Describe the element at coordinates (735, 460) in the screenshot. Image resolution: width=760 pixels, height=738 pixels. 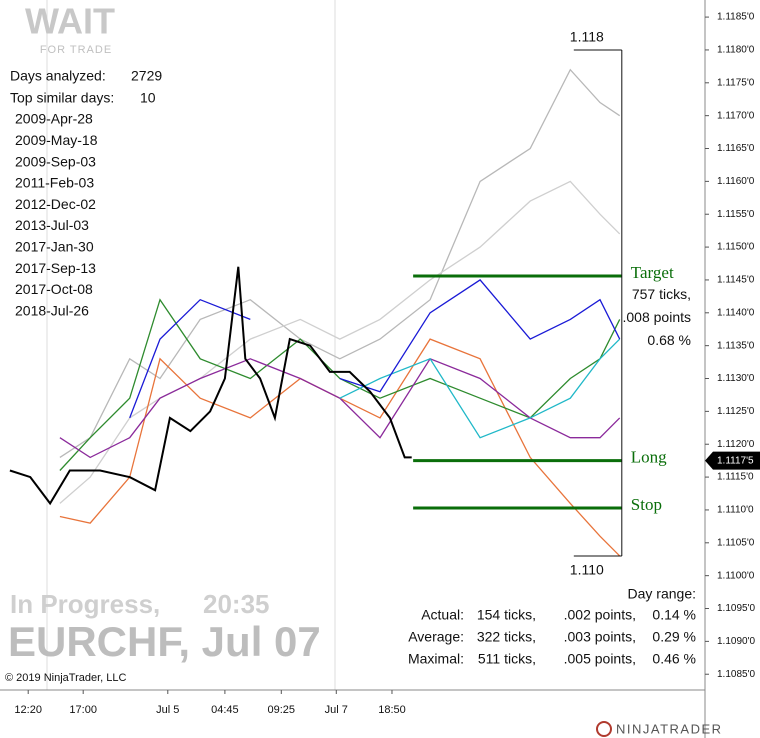
I see `current-price-label: 1.1117'5` at that location.